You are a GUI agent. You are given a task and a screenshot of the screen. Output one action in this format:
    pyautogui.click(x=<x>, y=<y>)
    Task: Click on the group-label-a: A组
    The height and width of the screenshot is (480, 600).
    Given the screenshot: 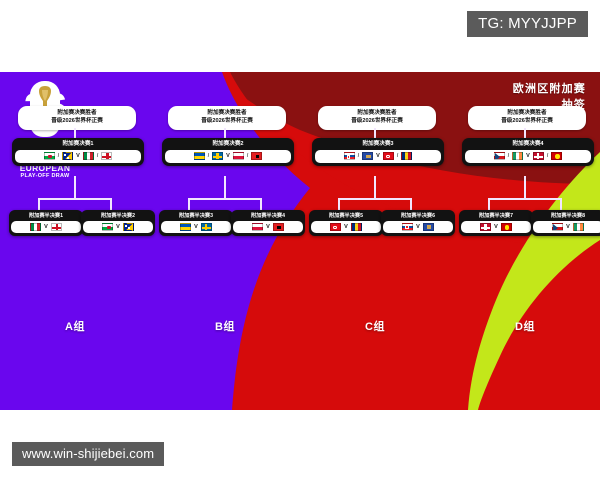 What is the action you would take?
    pyautogui.click(x=75, y=327)
    